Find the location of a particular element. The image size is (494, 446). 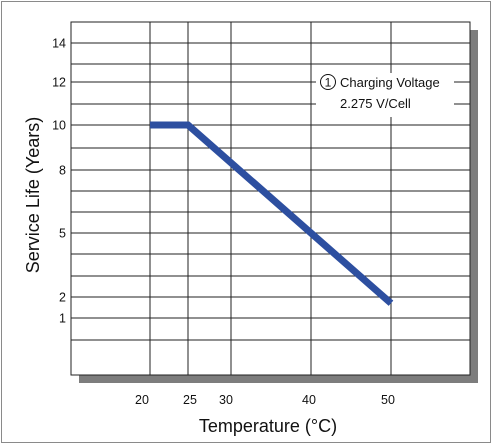

x-tick-label: 50 is located at coordinates (388, 400).